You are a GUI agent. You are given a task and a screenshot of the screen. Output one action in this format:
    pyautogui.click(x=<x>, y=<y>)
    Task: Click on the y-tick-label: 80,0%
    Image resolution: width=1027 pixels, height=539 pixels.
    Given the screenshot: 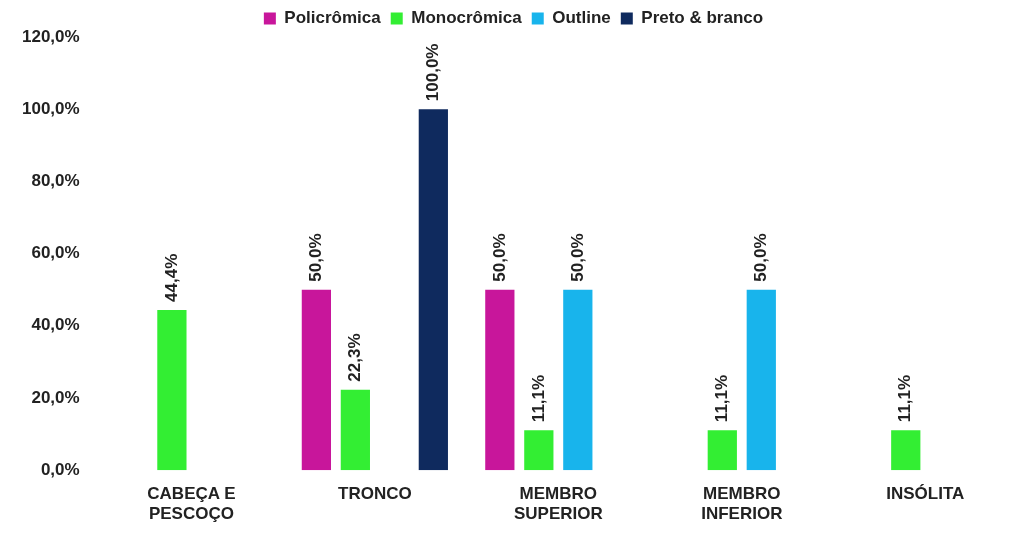 What is the action you would take?
    pyautogui.click(x=55, y=181)
    